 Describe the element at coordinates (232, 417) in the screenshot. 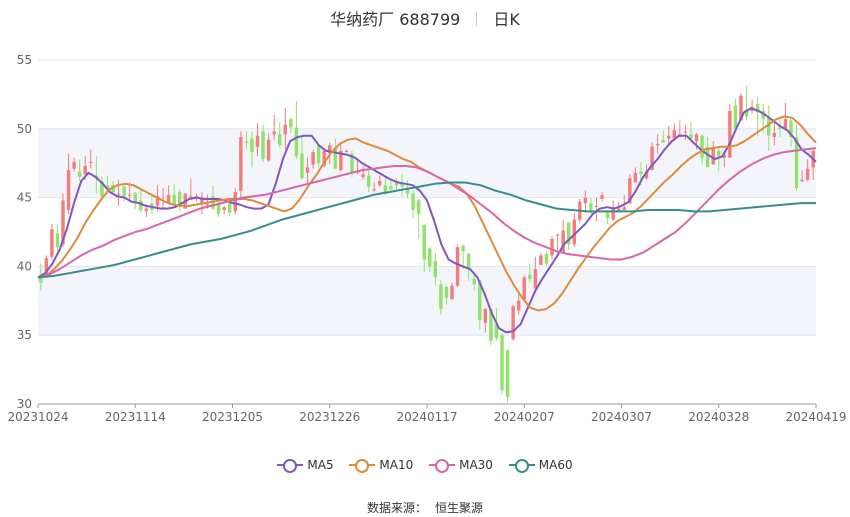

I see `x-tick-label: 20231205` at that location.